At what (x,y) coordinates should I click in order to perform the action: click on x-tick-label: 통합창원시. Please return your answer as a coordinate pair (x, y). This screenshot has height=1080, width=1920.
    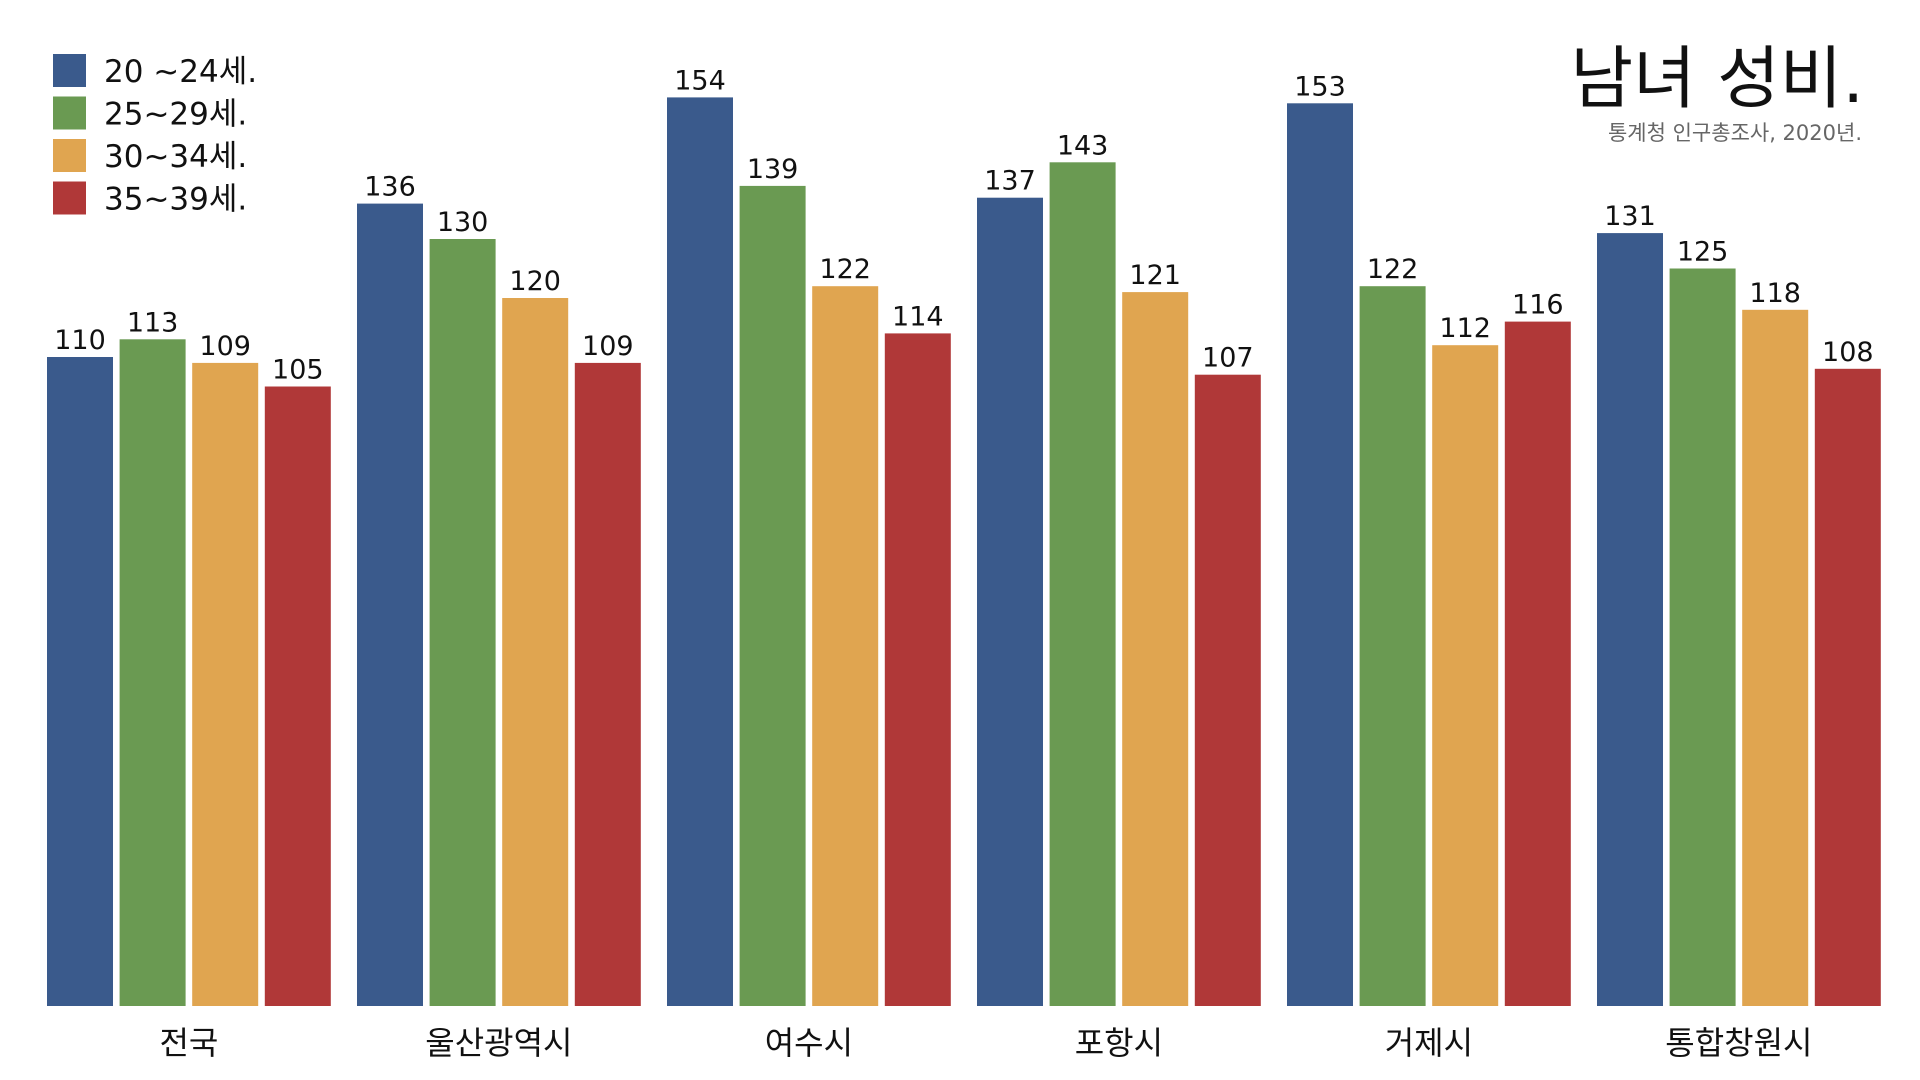
    Looking at the image, I should click on (1738, 1043).